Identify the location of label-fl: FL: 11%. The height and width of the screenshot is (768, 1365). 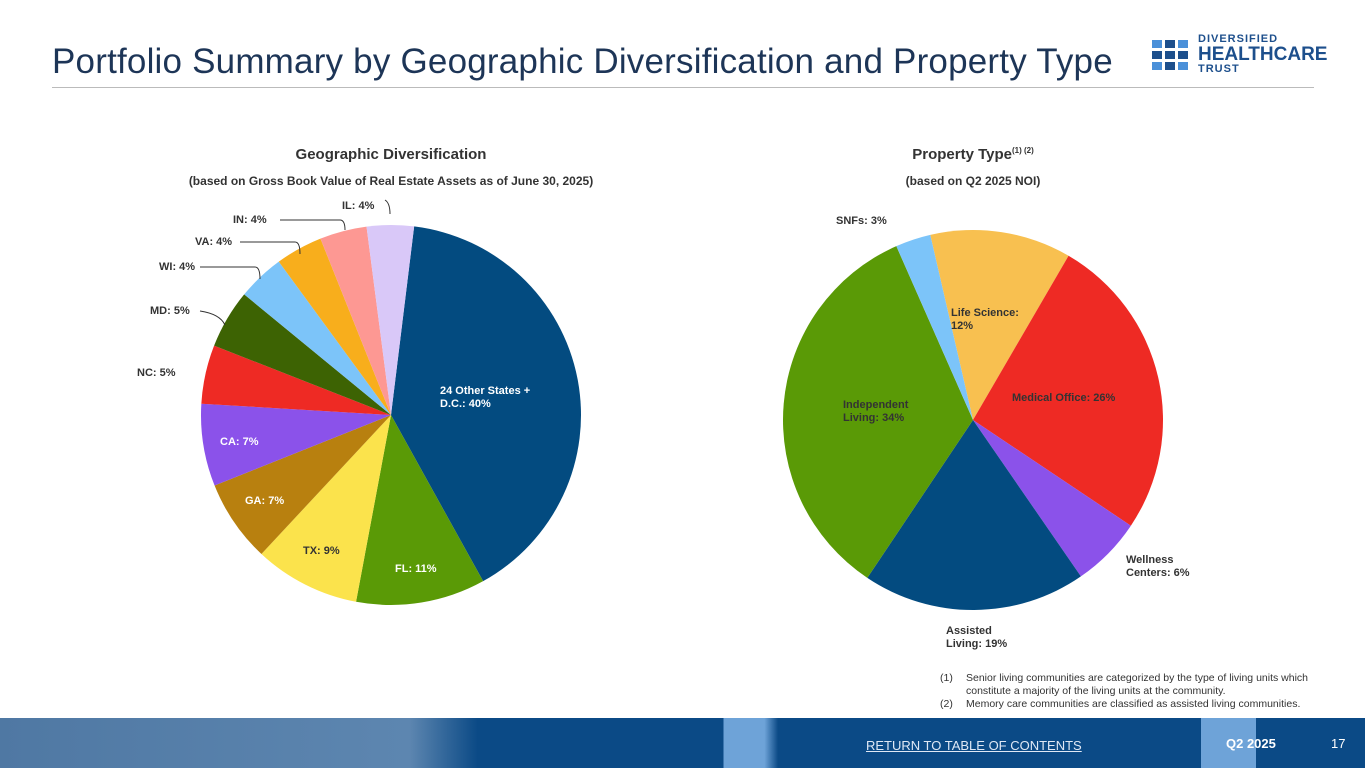
(416, 569).